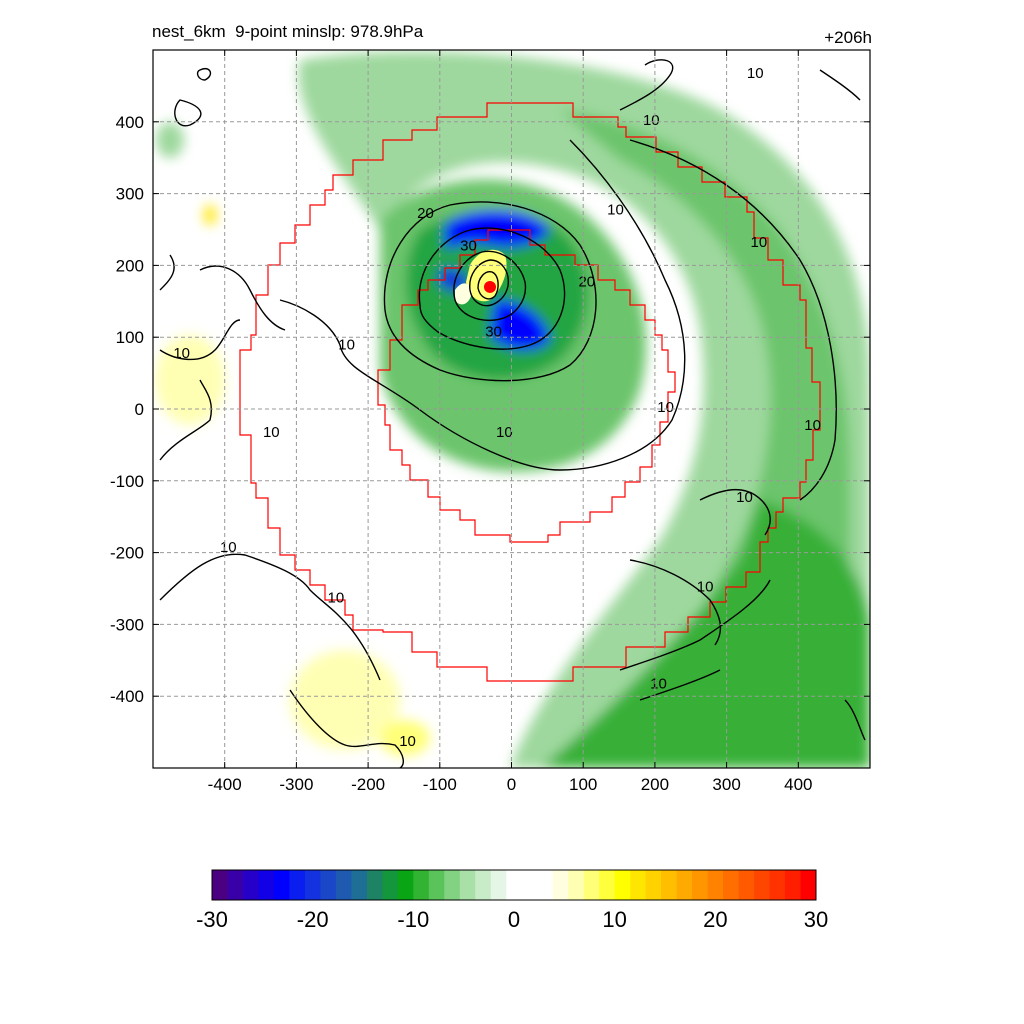 This screenshot has height=1024, width=1024. I want to click on colorbar-label: -10, so click(413, 919).